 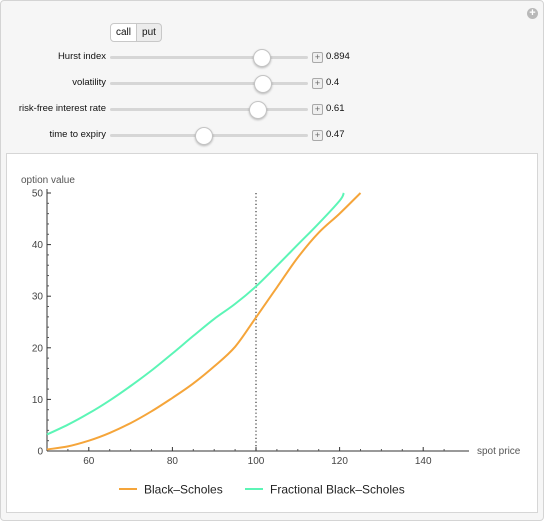 What do you see at coordinates (256, 461) in the screenshot?
I see `x-tick-label: 100` at bounding box center [256, 461].